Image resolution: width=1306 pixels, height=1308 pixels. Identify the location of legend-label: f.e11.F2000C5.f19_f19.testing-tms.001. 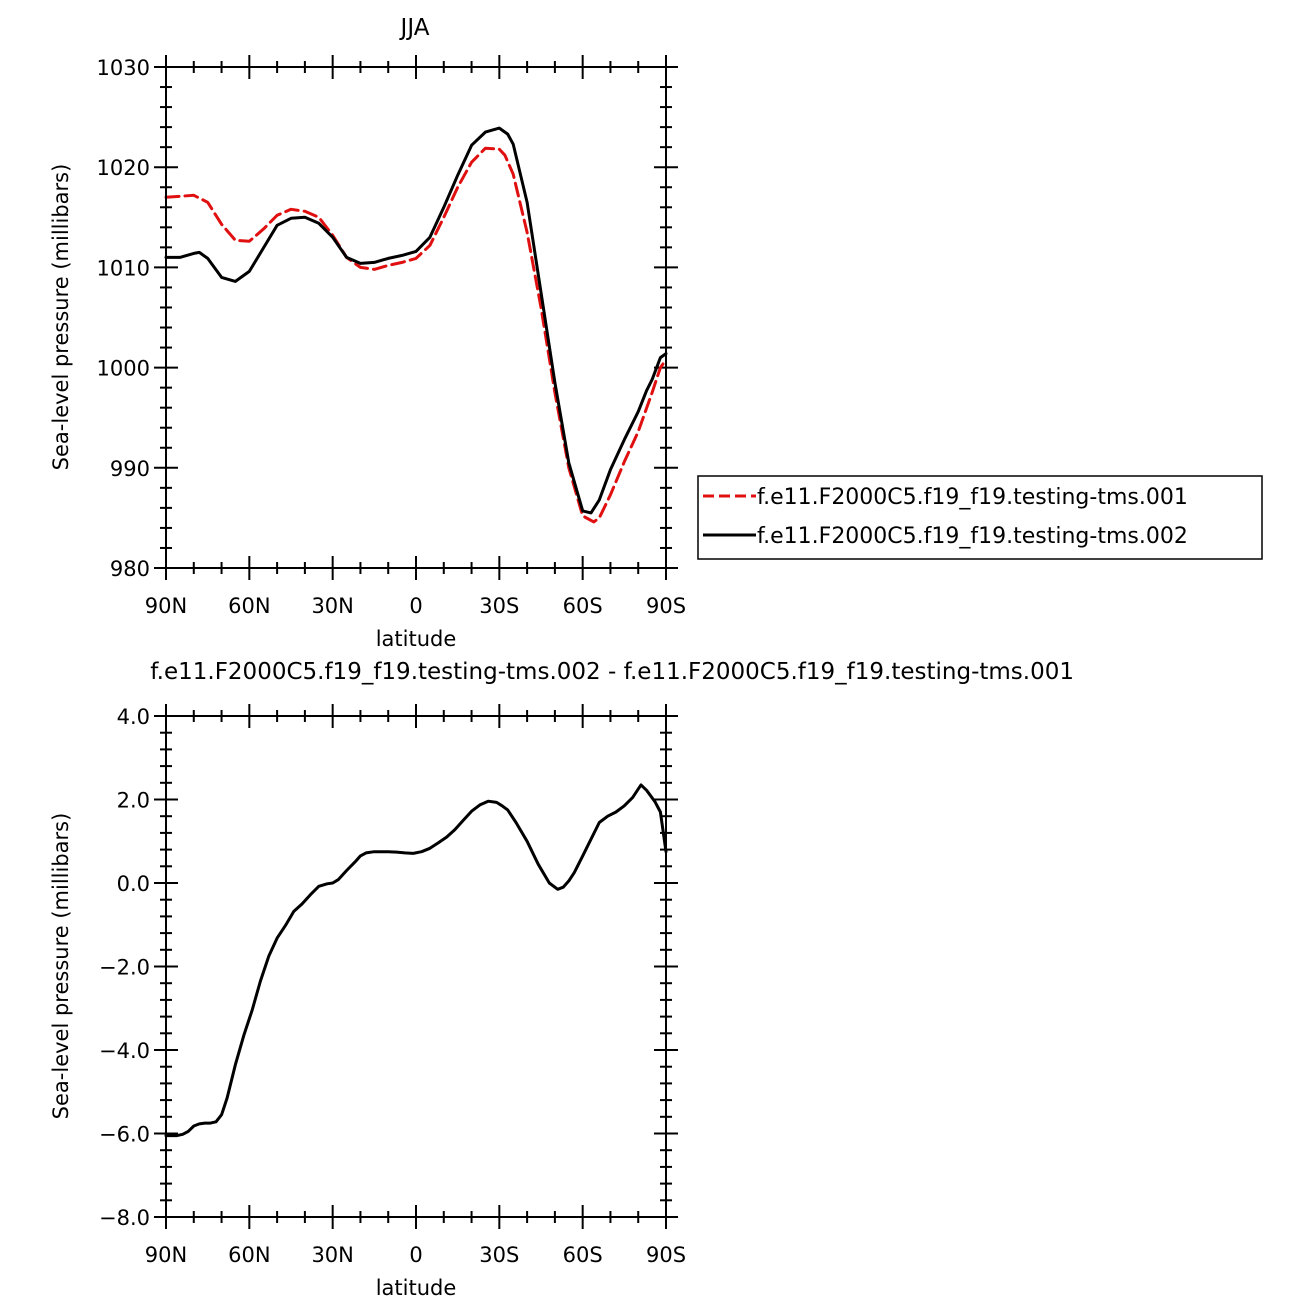
(972, 497).